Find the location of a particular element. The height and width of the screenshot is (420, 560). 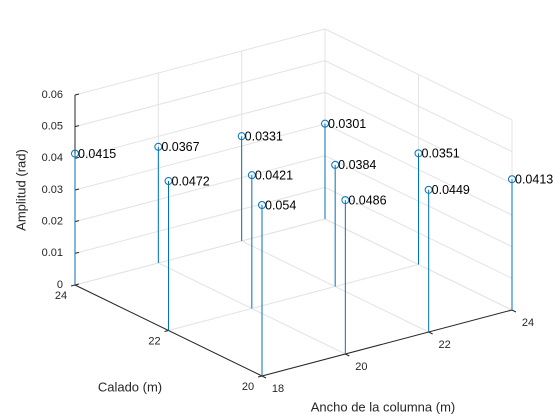

data-label: 0.0367 is located at coordinates (180, 147).